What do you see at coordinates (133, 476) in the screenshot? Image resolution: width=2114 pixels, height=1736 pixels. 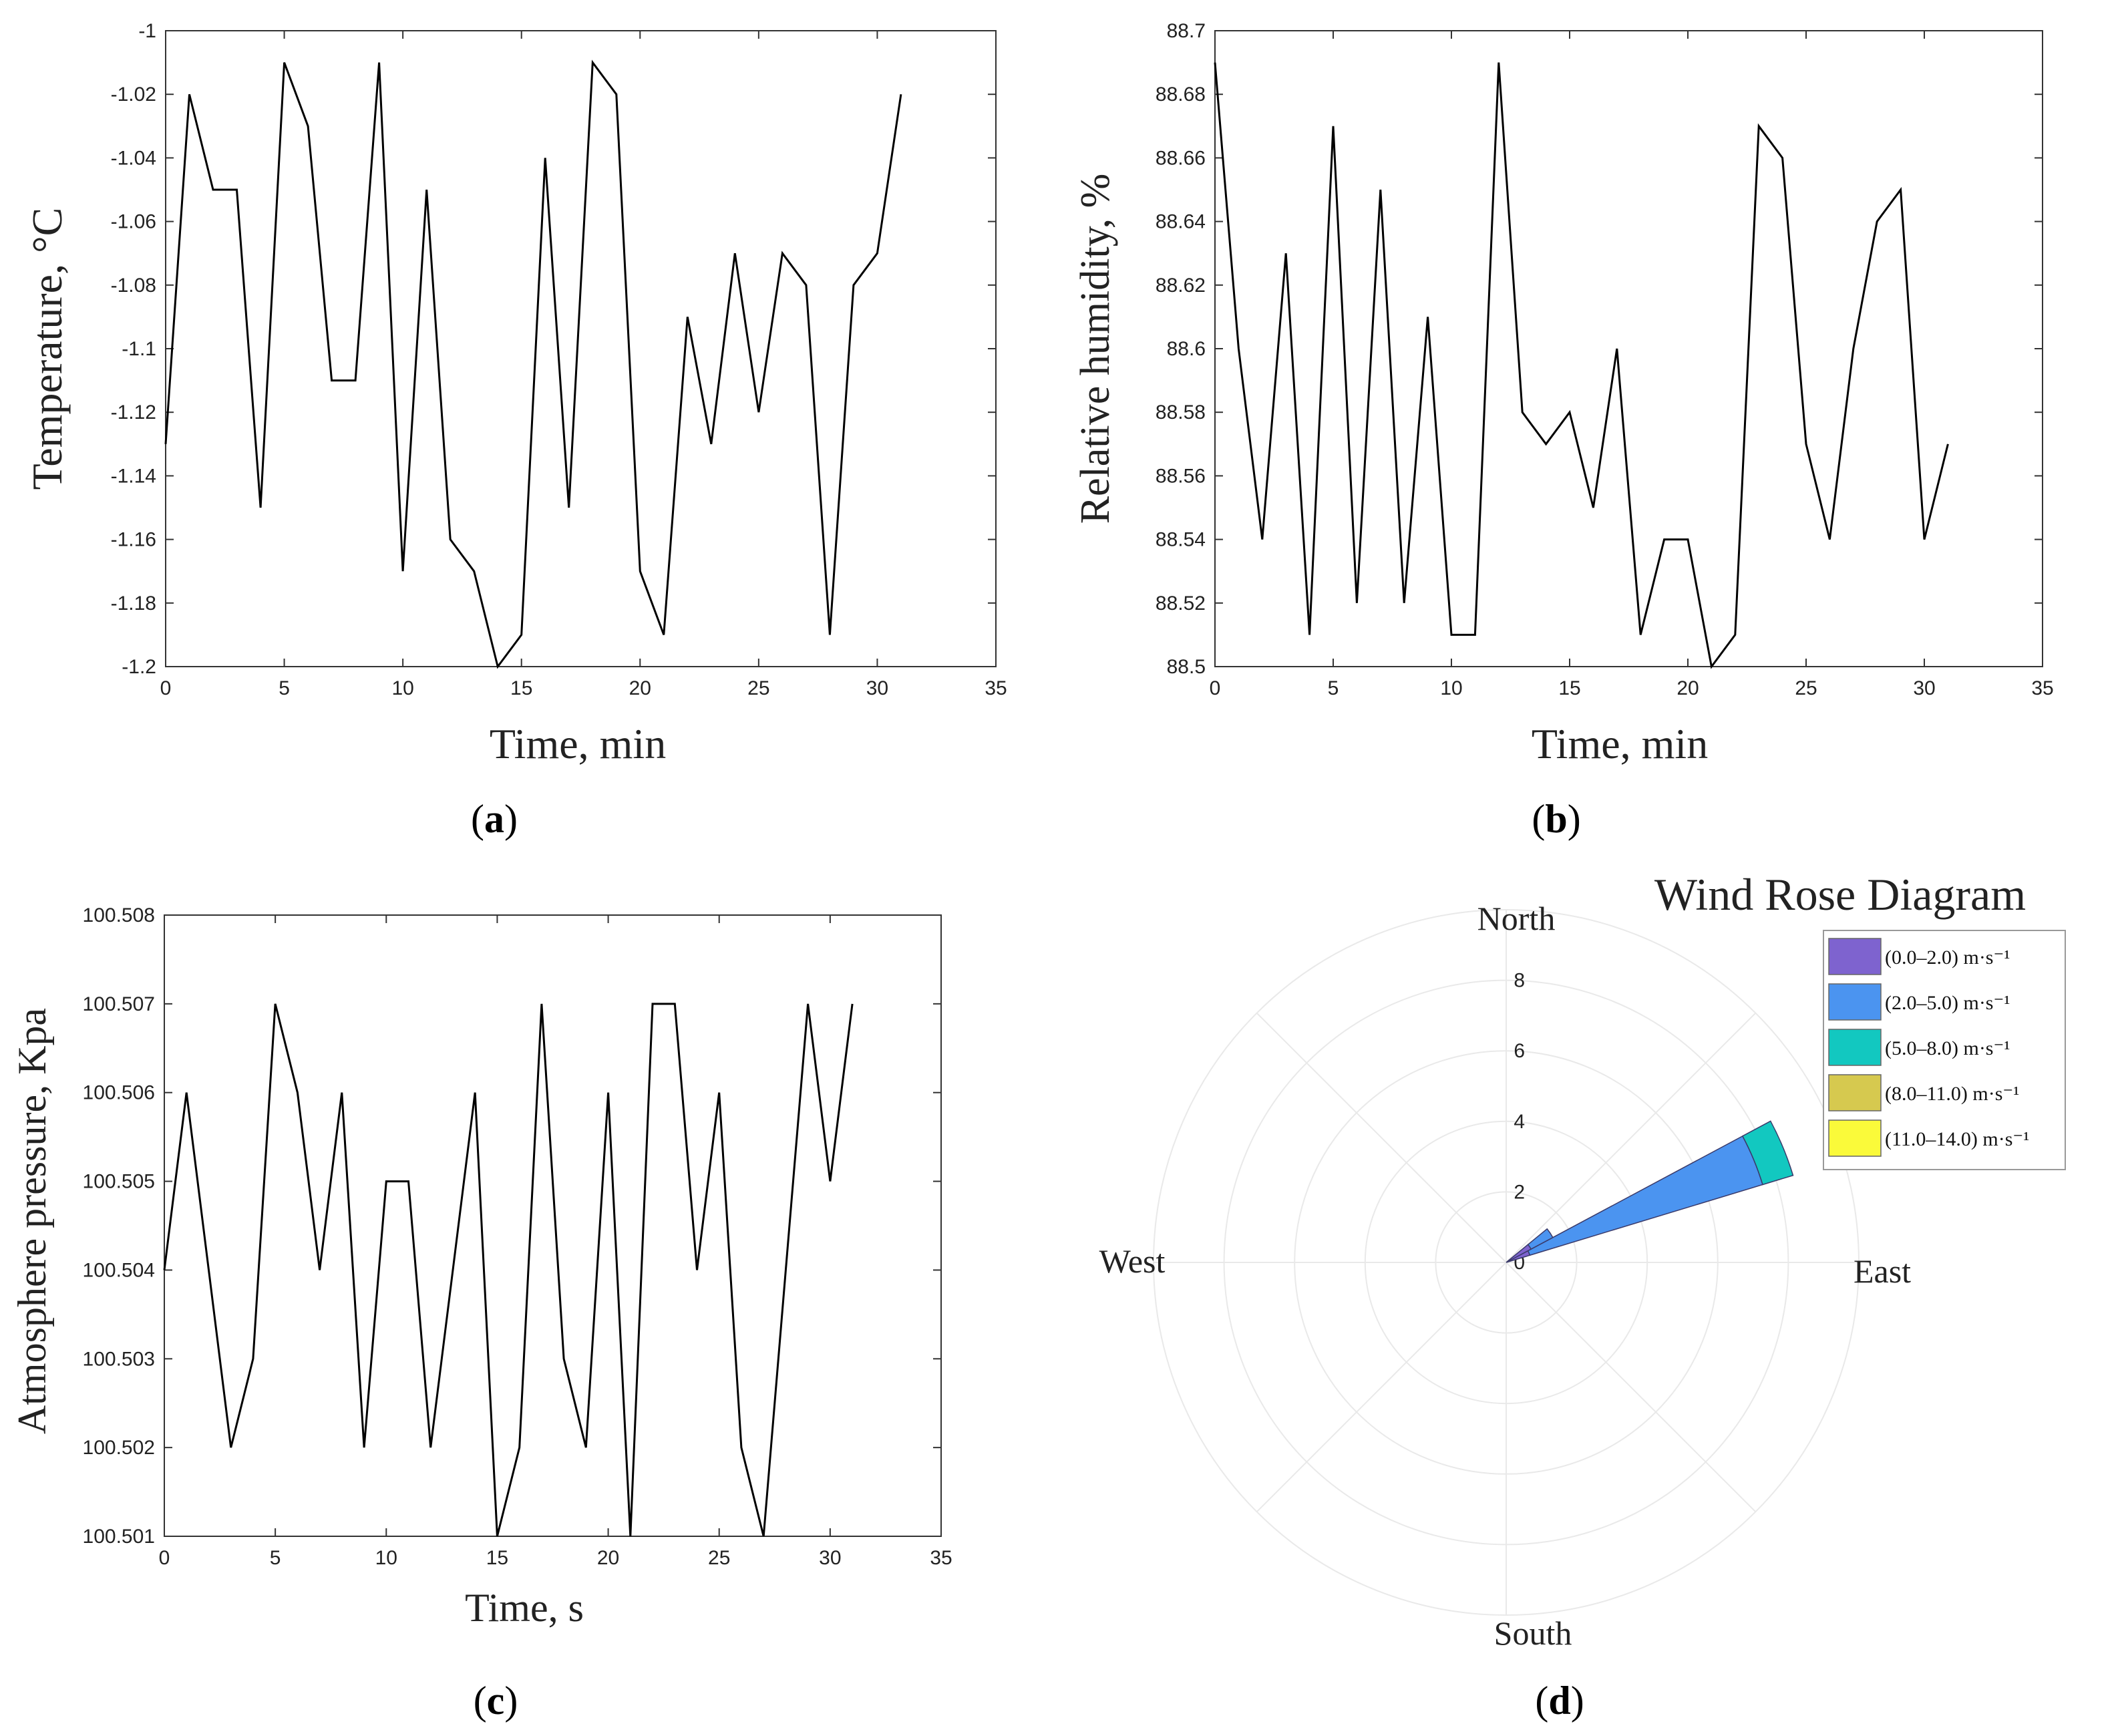 I see `y-tick-label: -1.14` at bounding box center [133, 476].